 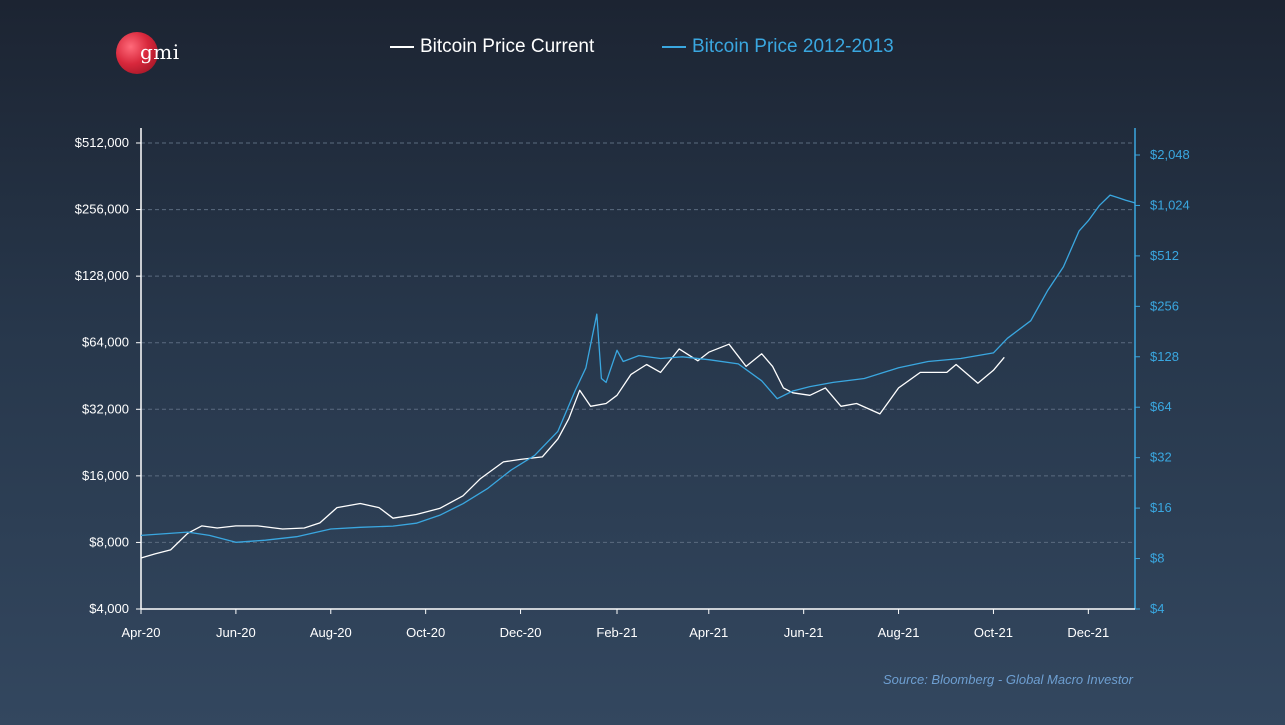 I want to click on y-right-tick-label: $16, so click(x=1161, y=507).